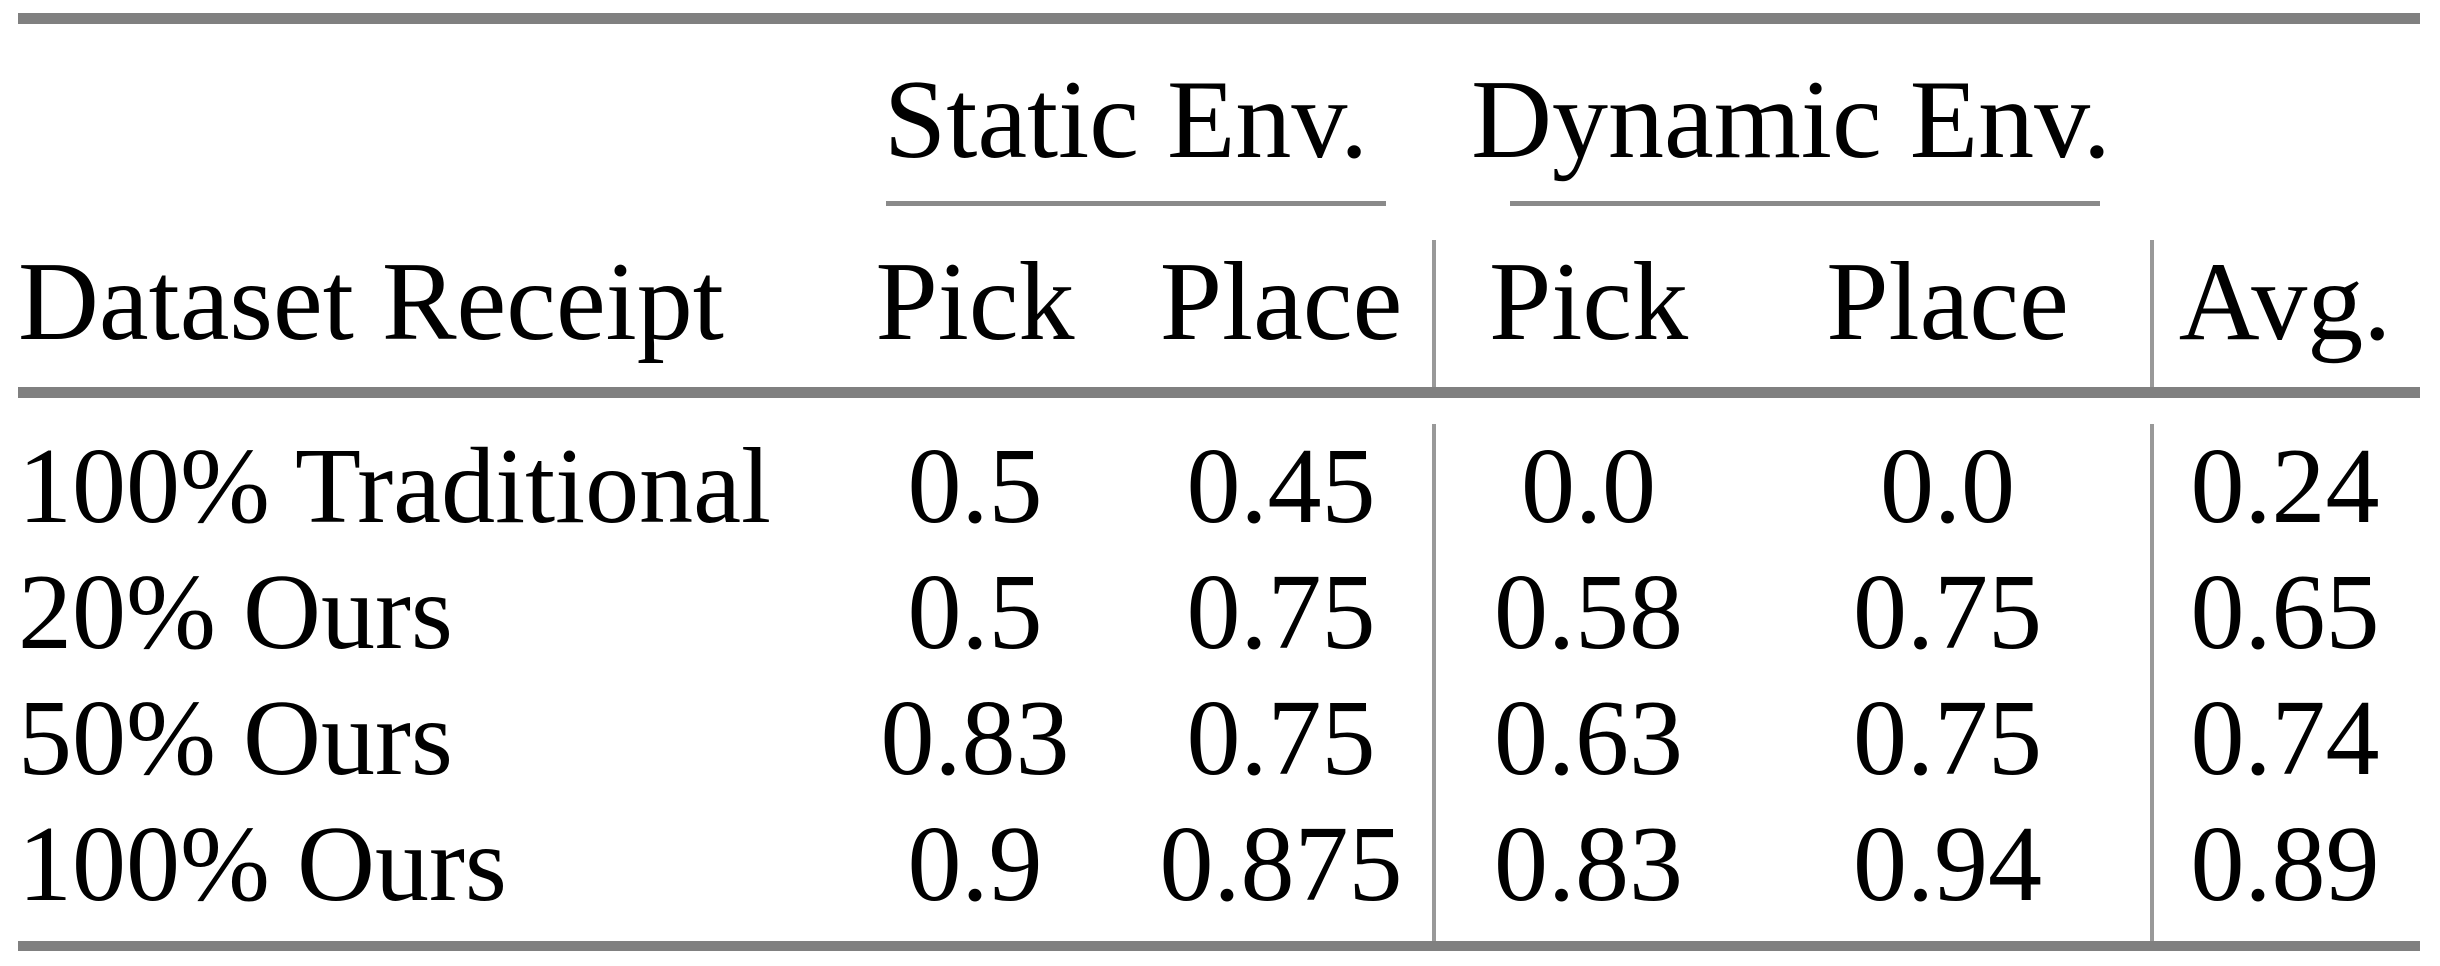 This screenshot has width=2440, height=966. I want to click on cell-avg: 0.65, so click(2285, 612).